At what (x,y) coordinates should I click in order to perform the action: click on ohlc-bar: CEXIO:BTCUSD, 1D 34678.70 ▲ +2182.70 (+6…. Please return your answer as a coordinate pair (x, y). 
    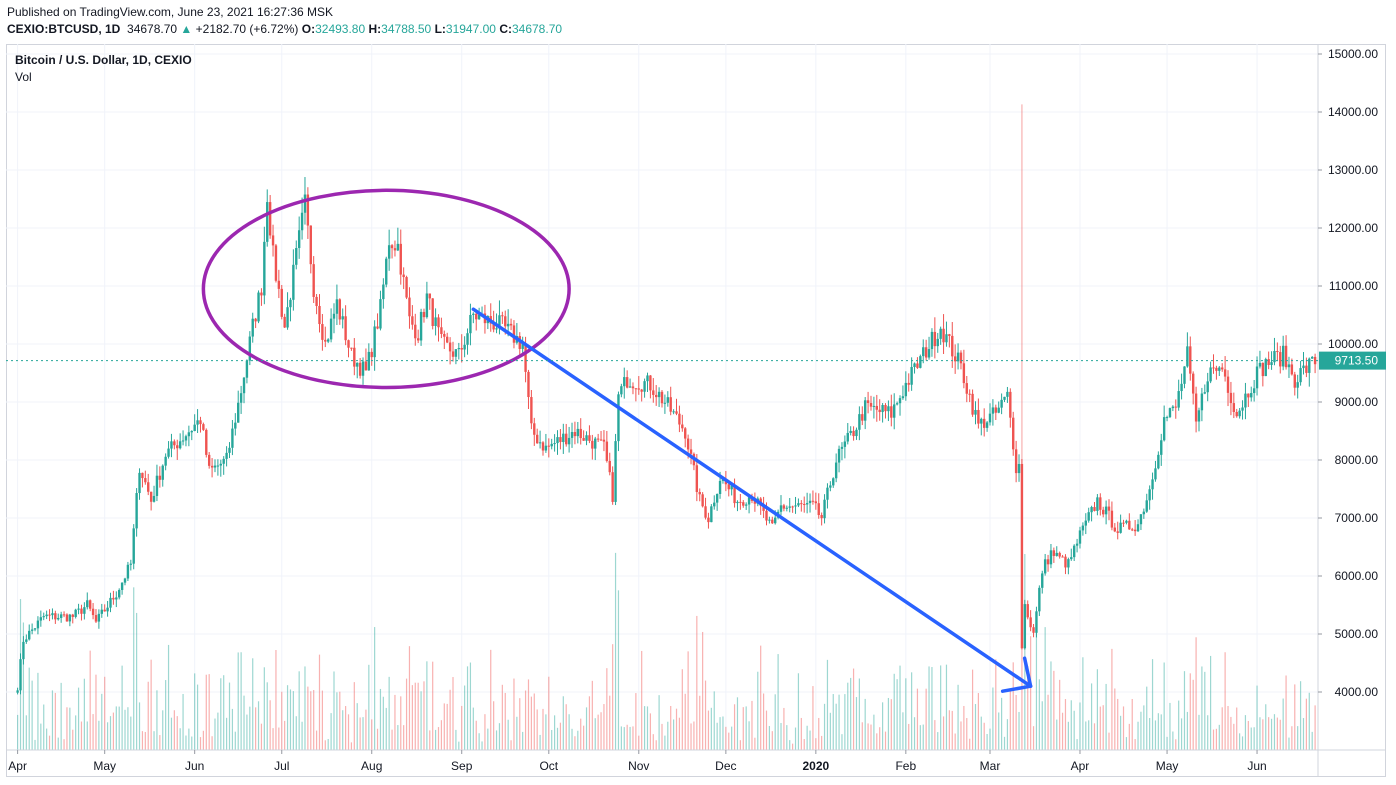
    Looking at the image, I should click on (284, 29).